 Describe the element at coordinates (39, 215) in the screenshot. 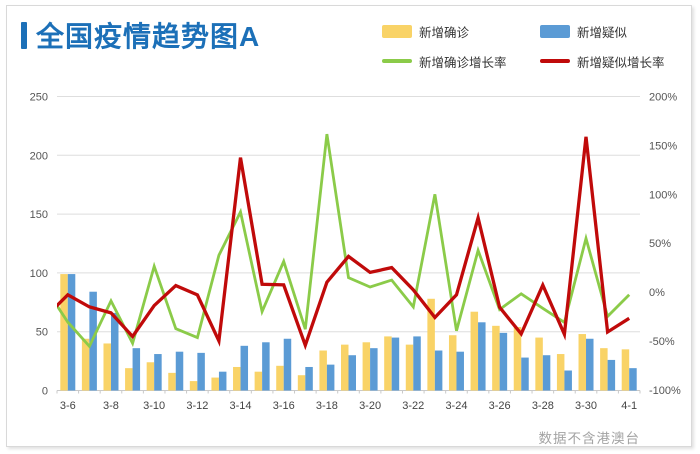

I see `y-axis-left-label: 150` at that location.